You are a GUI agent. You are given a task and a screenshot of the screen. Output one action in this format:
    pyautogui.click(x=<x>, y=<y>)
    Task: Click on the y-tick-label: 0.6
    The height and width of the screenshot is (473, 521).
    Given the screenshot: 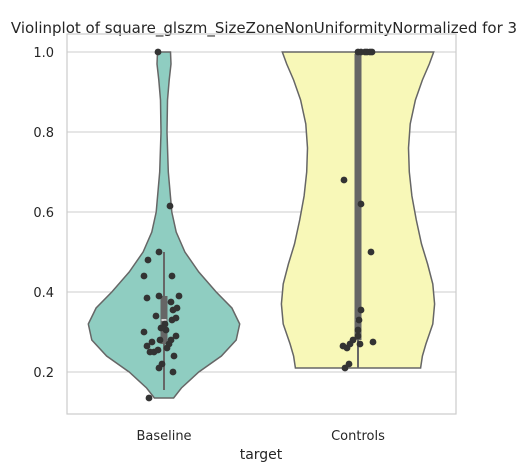 What is the action you would take?
    pyautogui.click(x=43, y=213)
    